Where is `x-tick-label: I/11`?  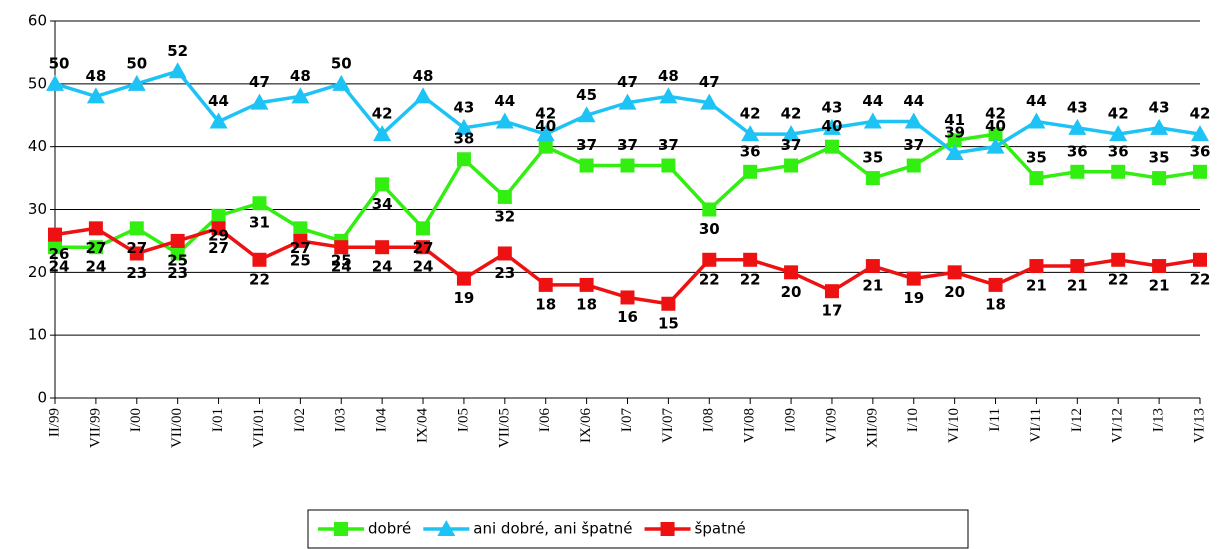 x-tick-label: I/11 is located at coordinates (995, 420).